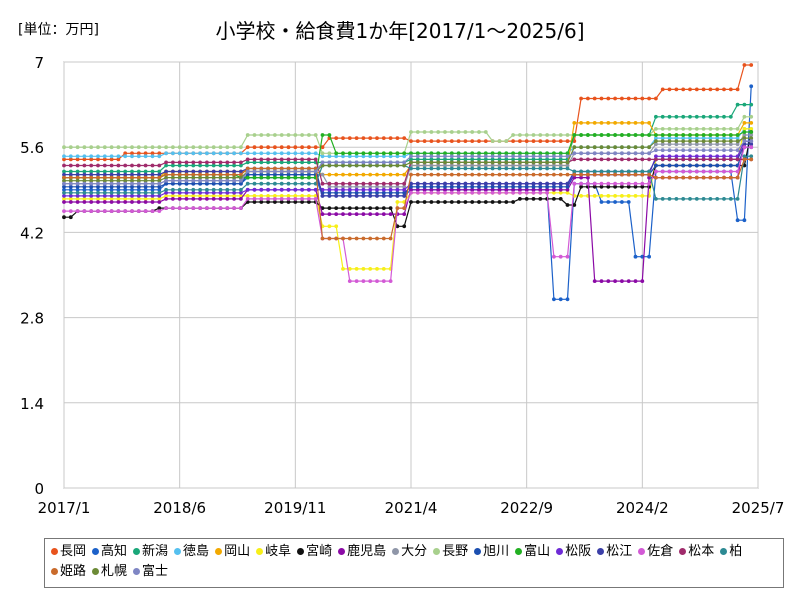 Image resolution: width=800 pixels, height=600 pixels. What do you see at coordinates (496, 551) in the screenshot?
I see `legend-label: 旭川` at bounding box center [496, 551].